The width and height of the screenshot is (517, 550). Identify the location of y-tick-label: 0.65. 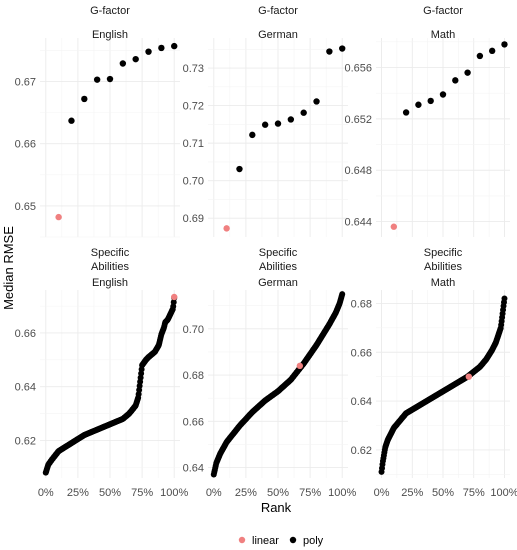
(25, 207).